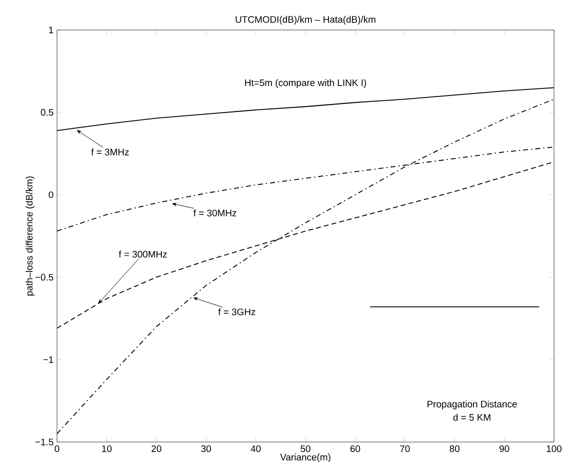  What do you see at coordinates (57, 448) in the screenshot?
I see `x-tick-label: 0` at bounding box center [57, 448].